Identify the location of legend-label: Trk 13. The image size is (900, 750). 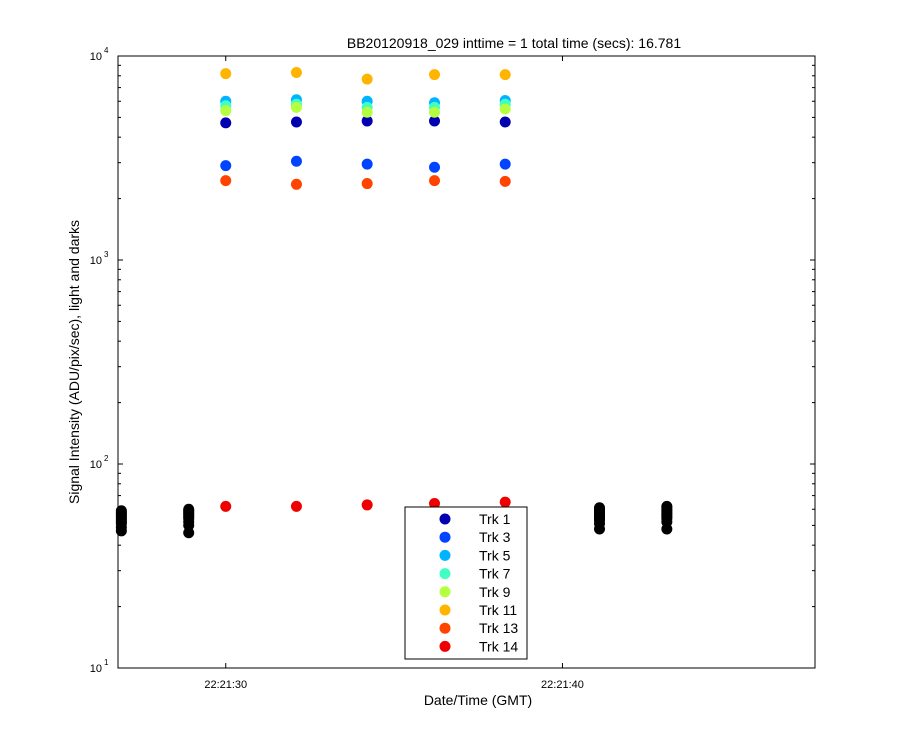
(498, 628).